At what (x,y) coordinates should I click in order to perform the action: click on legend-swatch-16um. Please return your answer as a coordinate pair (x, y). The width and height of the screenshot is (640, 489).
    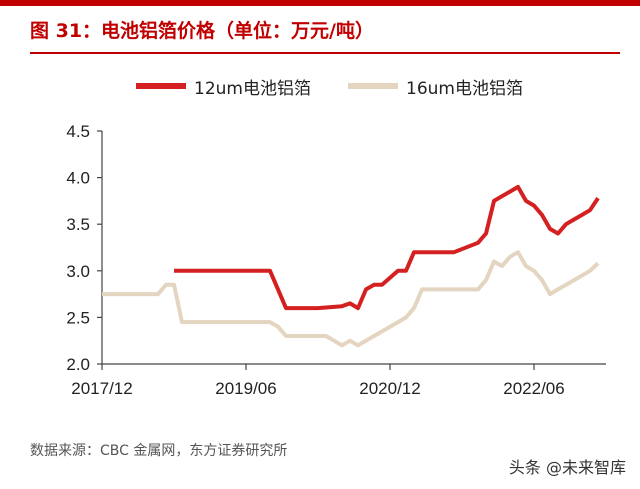
    Looking at the image, I should click on (373, 86).